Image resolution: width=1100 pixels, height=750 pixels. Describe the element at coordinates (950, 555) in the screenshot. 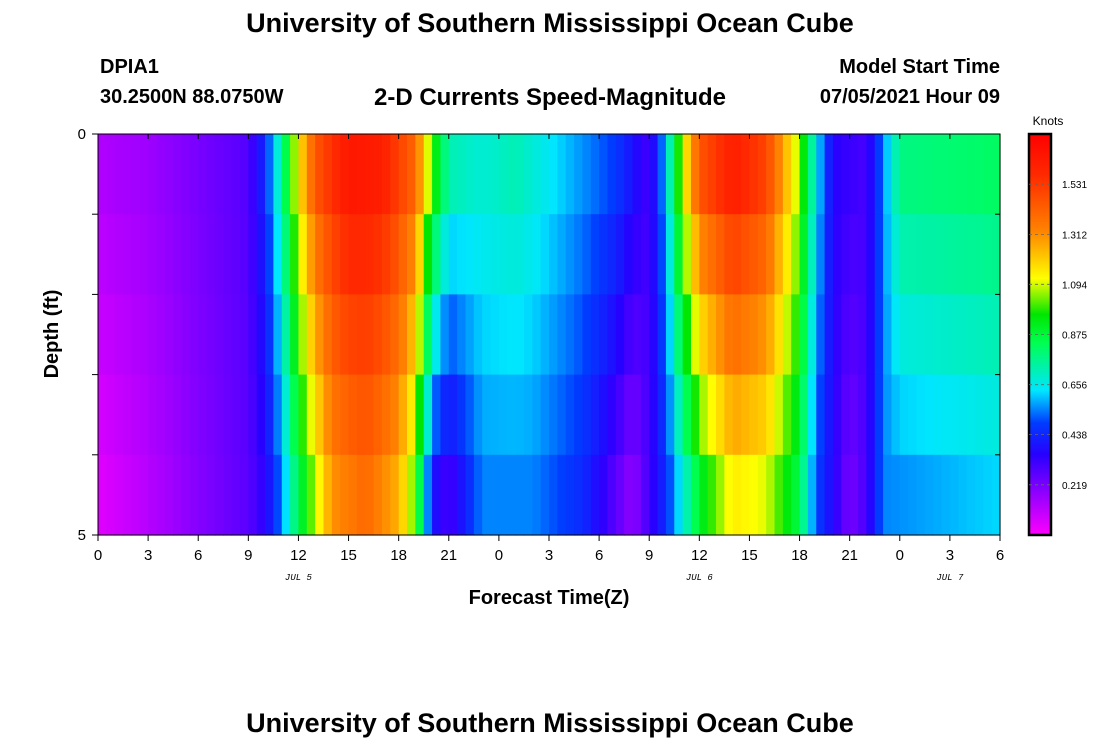

I see `x-tick-label: 3` at that location.